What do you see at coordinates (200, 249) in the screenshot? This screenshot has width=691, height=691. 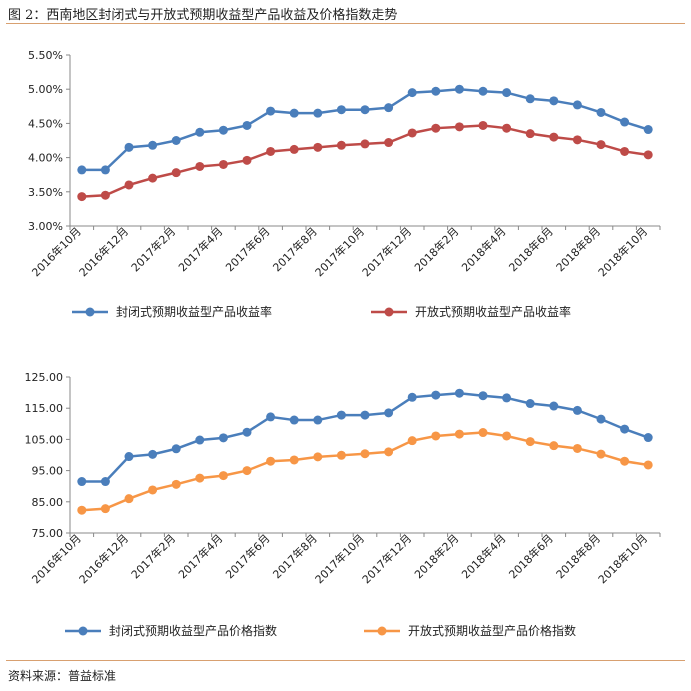 I see `x-tick-label: 2017年4月` at bounding box center [200, 249].